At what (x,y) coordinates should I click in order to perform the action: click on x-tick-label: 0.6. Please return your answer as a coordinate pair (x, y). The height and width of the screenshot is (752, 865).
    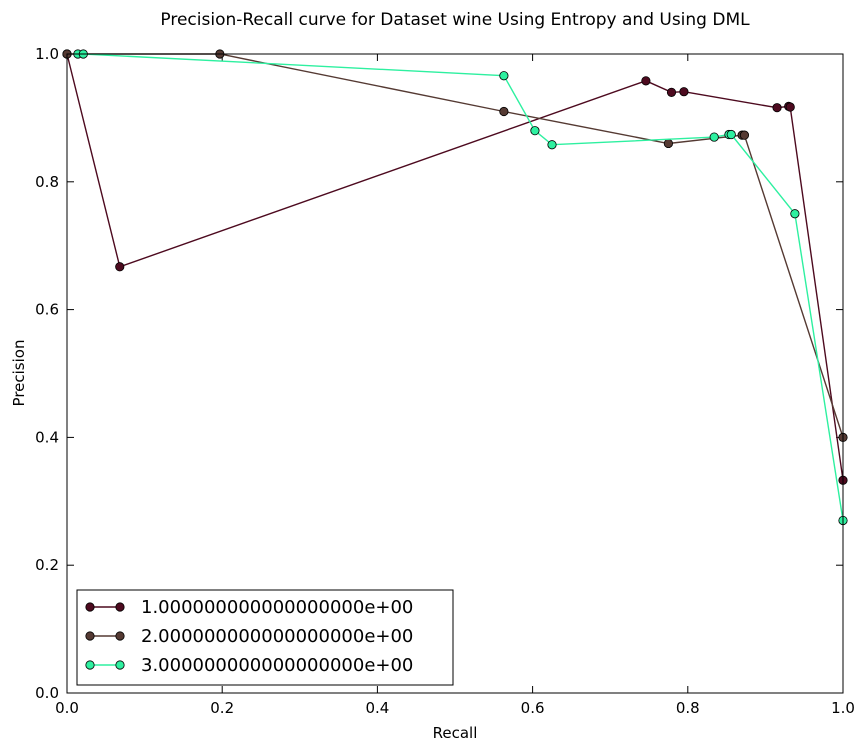
    Looking at the image, I should click on (533, 708).